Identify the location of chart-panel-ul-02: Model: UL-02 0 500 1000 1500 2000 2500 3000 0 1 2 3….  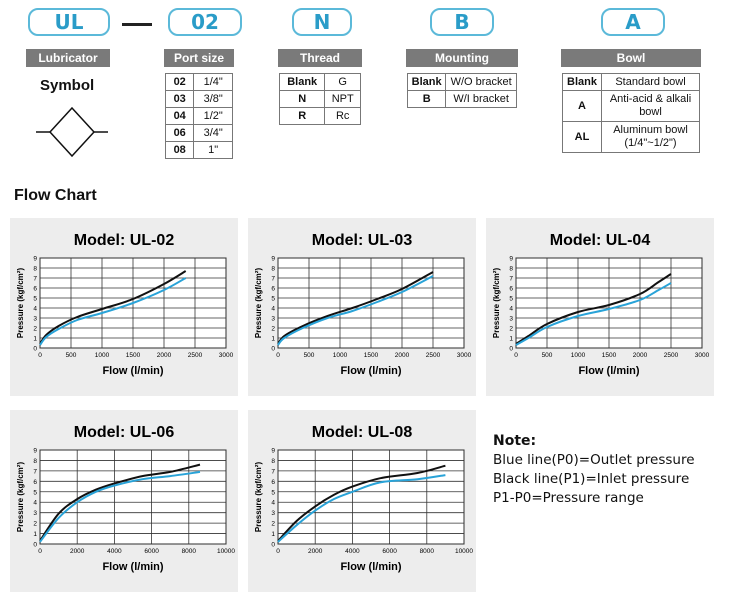
(124, 307).